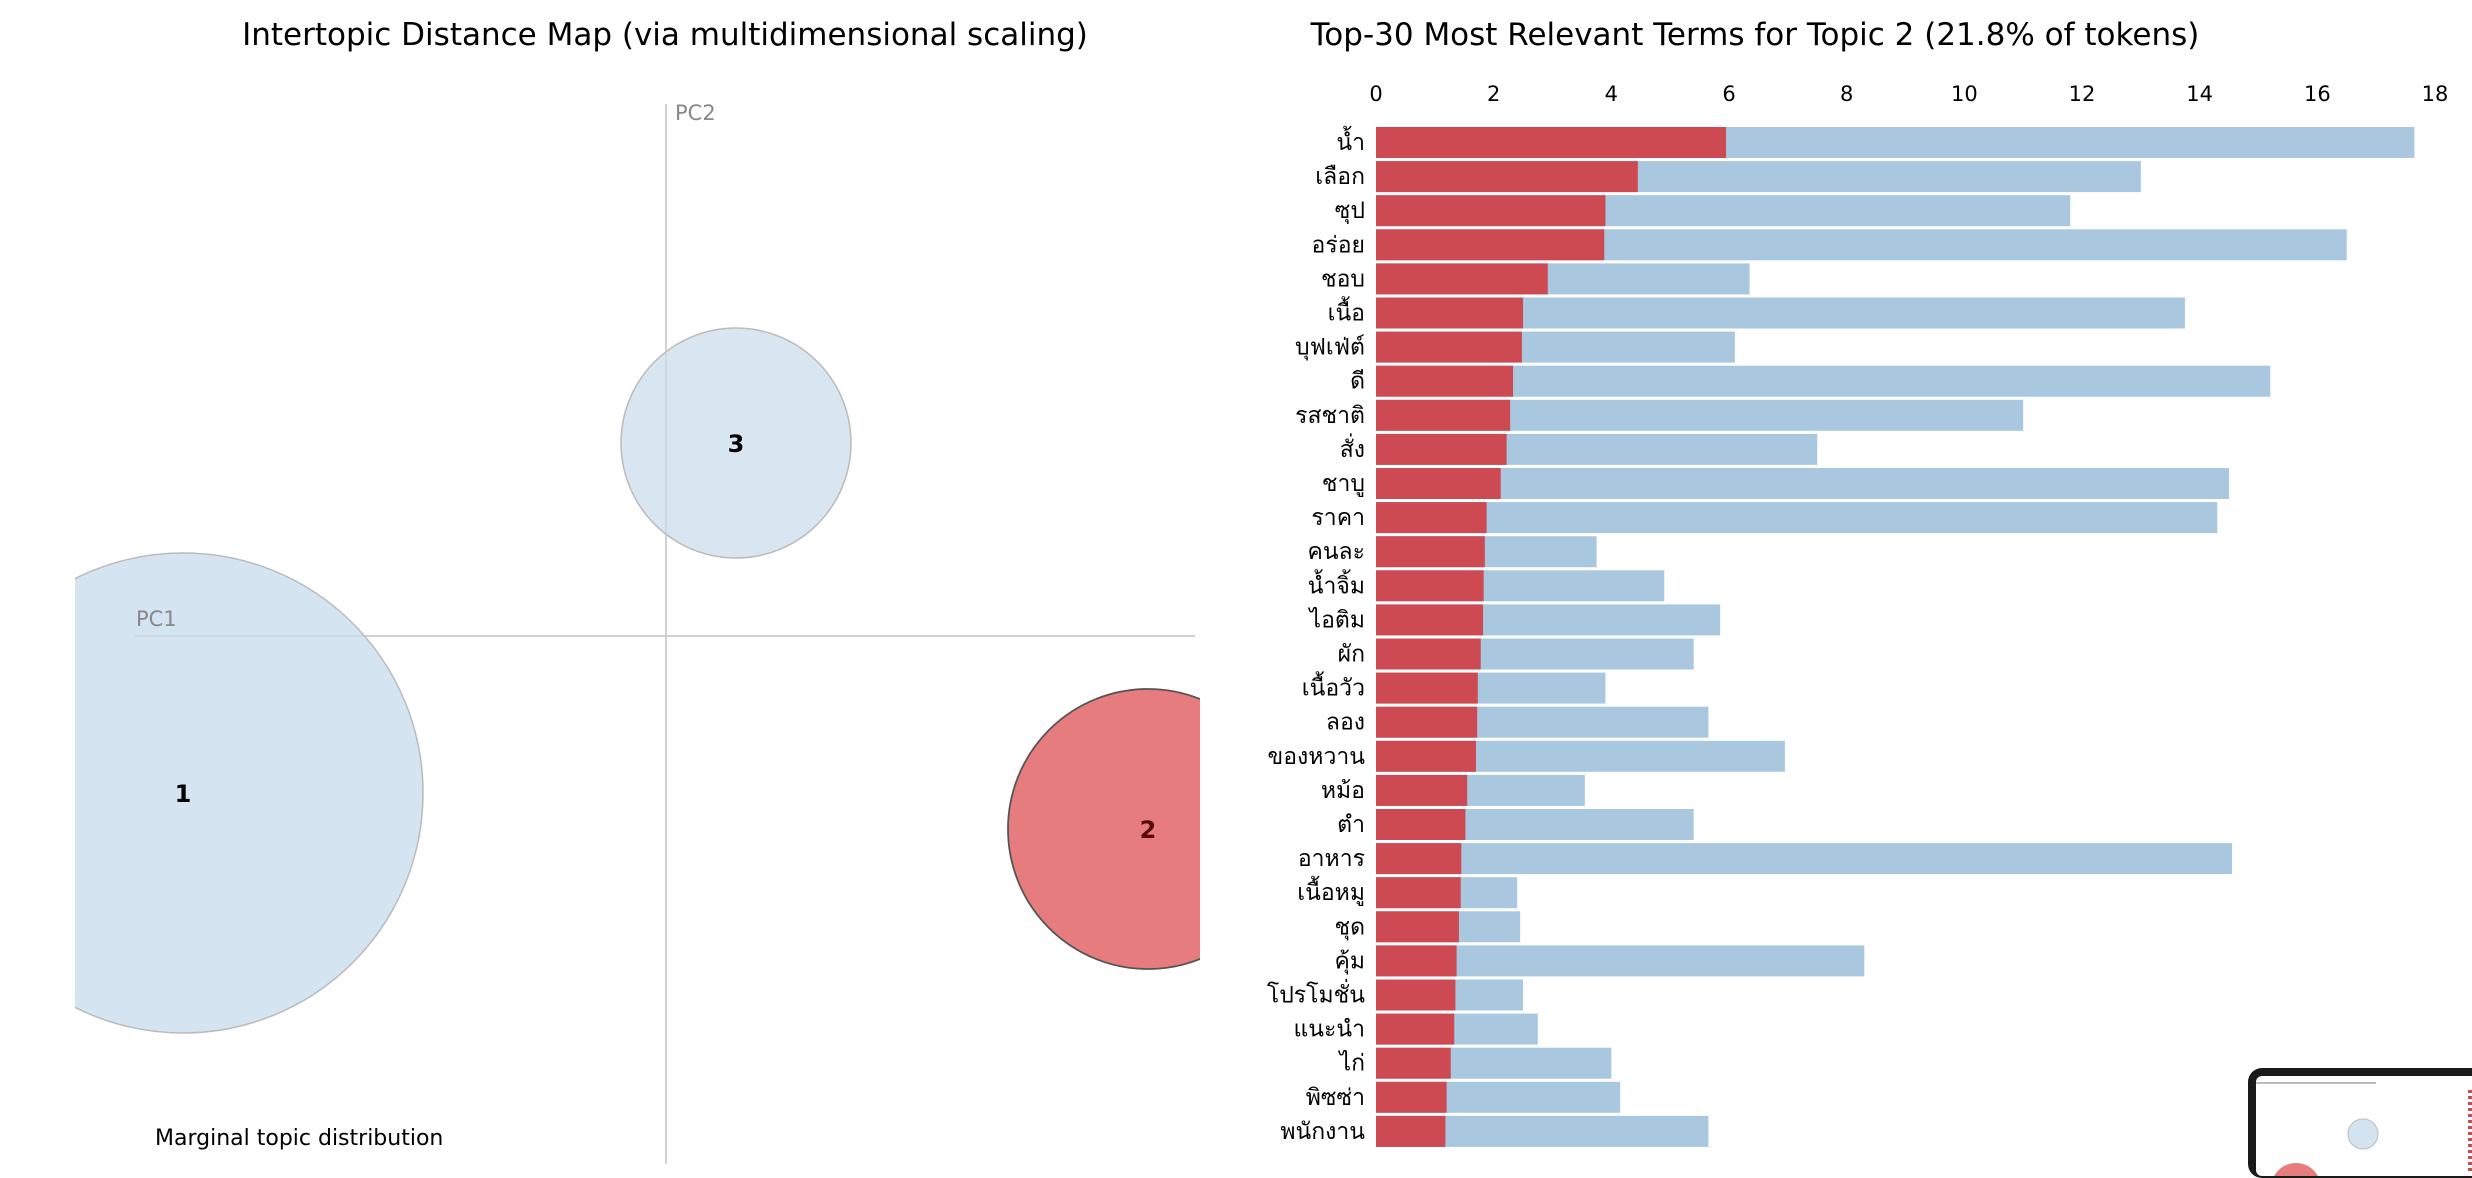 This screenshot has width=2472, height=1178. Describe the element at coordinates (1338, 245) in the screenshot. I see `term-label: อร่อย` at that location.